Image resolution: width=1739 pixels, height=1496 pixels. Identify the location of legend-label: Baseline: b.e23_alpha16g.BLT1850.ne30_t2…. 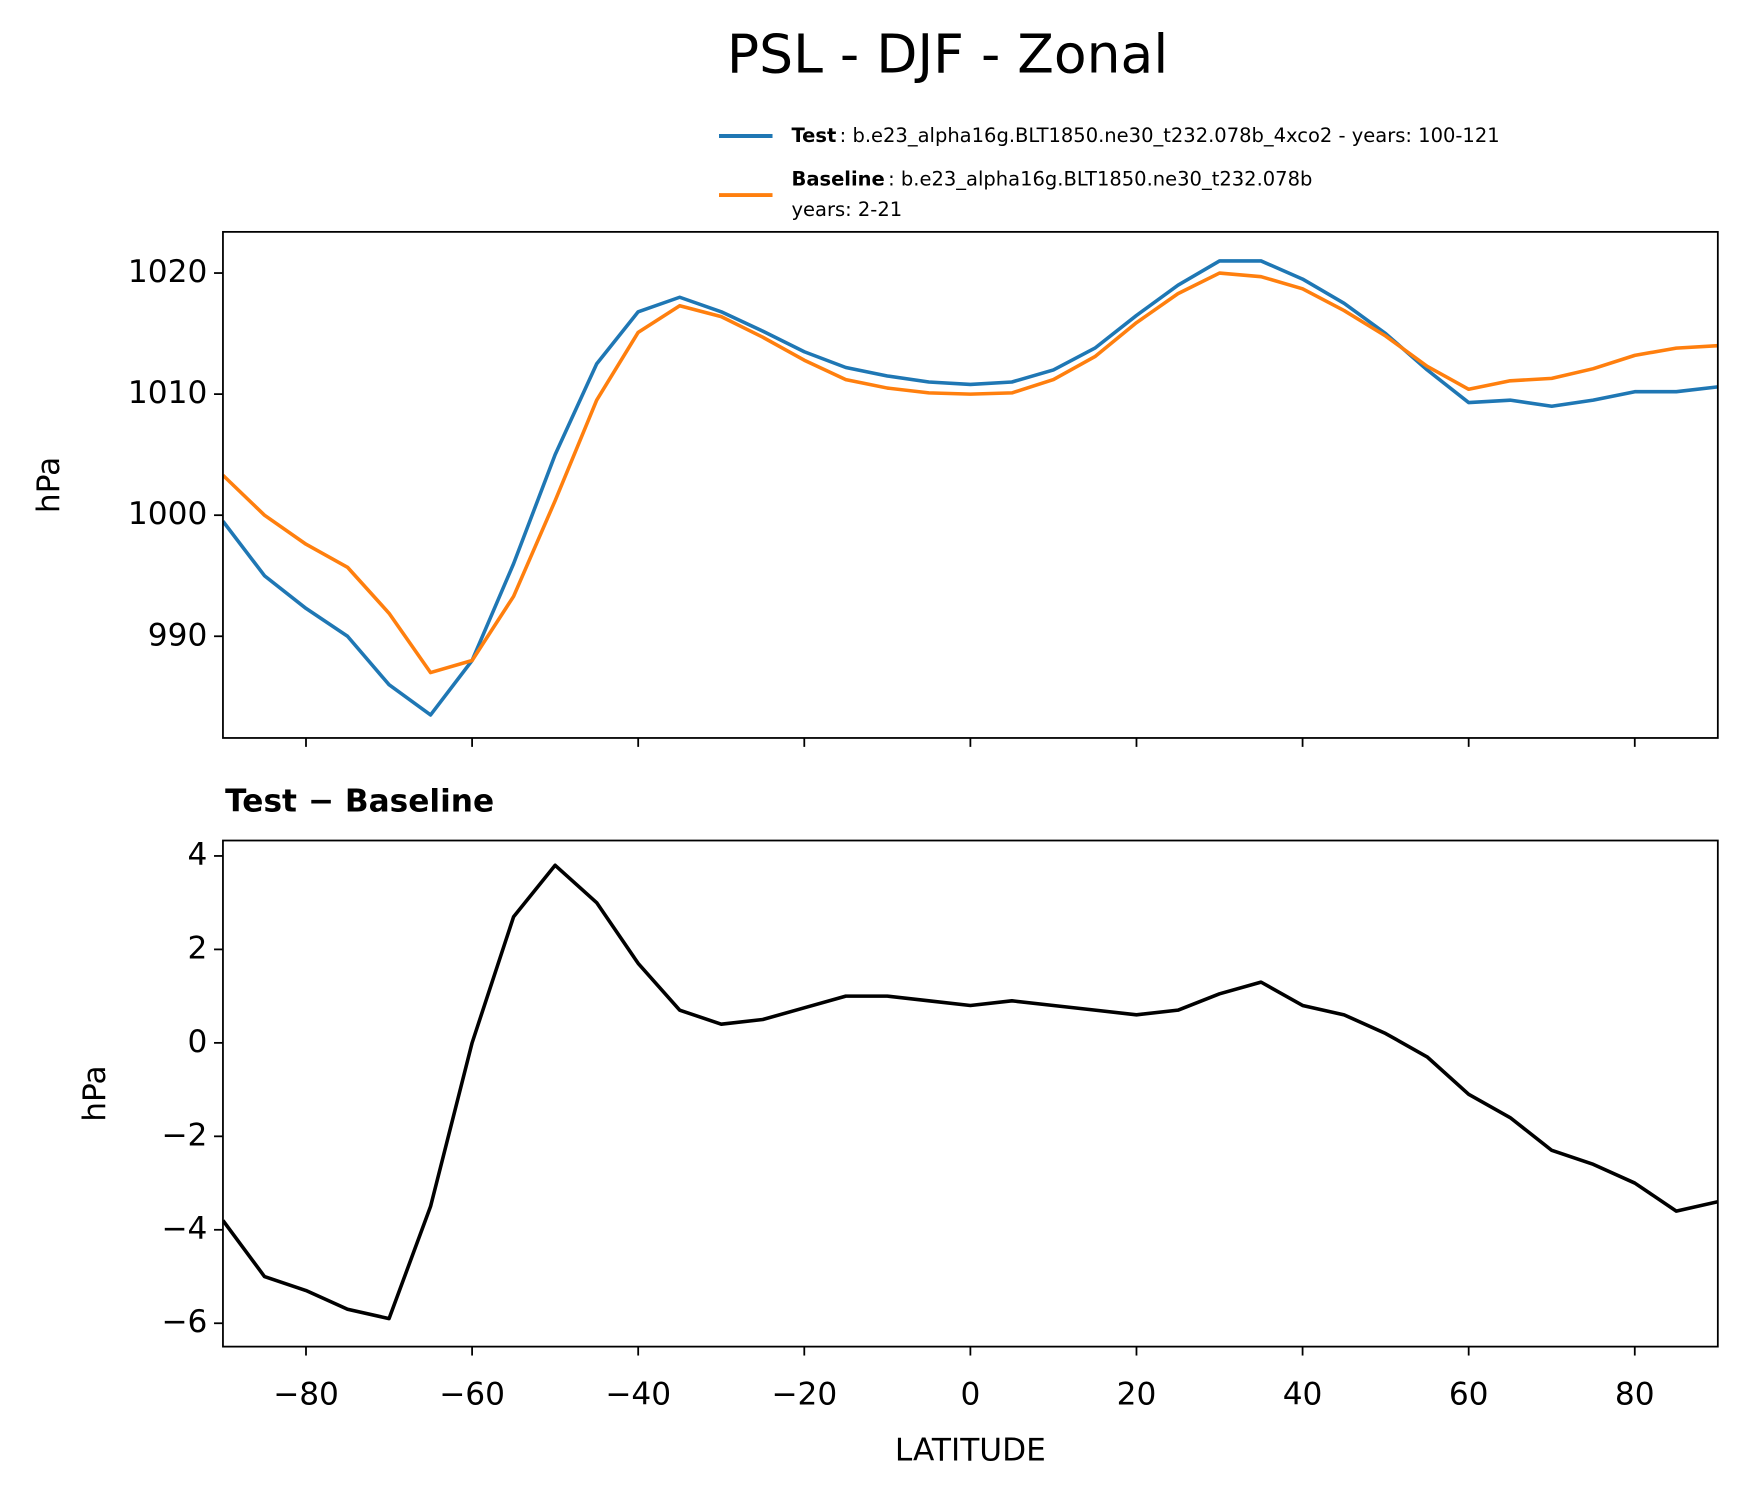
(1051, 178).